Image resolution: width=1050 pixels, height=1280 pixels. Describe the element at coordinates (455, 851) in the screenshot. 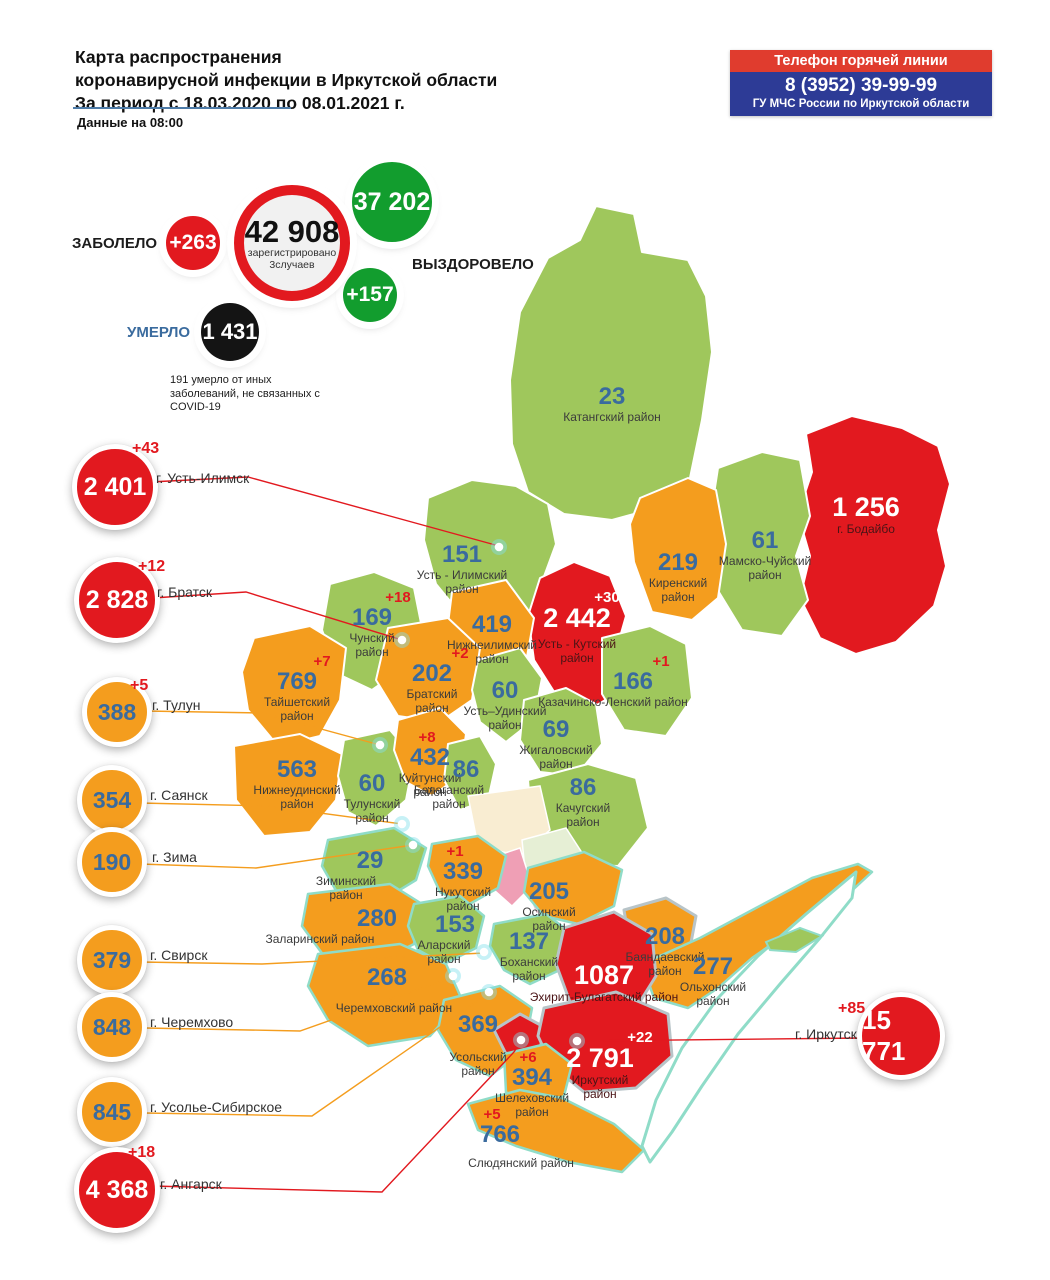

I see `region-delta: +1` at that location.